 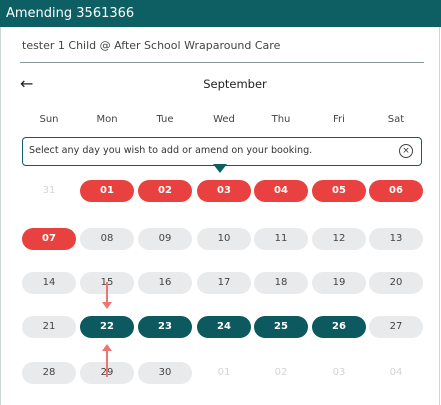 I want to click on annotation-arrow-down-head, so click(x=107, y=305).